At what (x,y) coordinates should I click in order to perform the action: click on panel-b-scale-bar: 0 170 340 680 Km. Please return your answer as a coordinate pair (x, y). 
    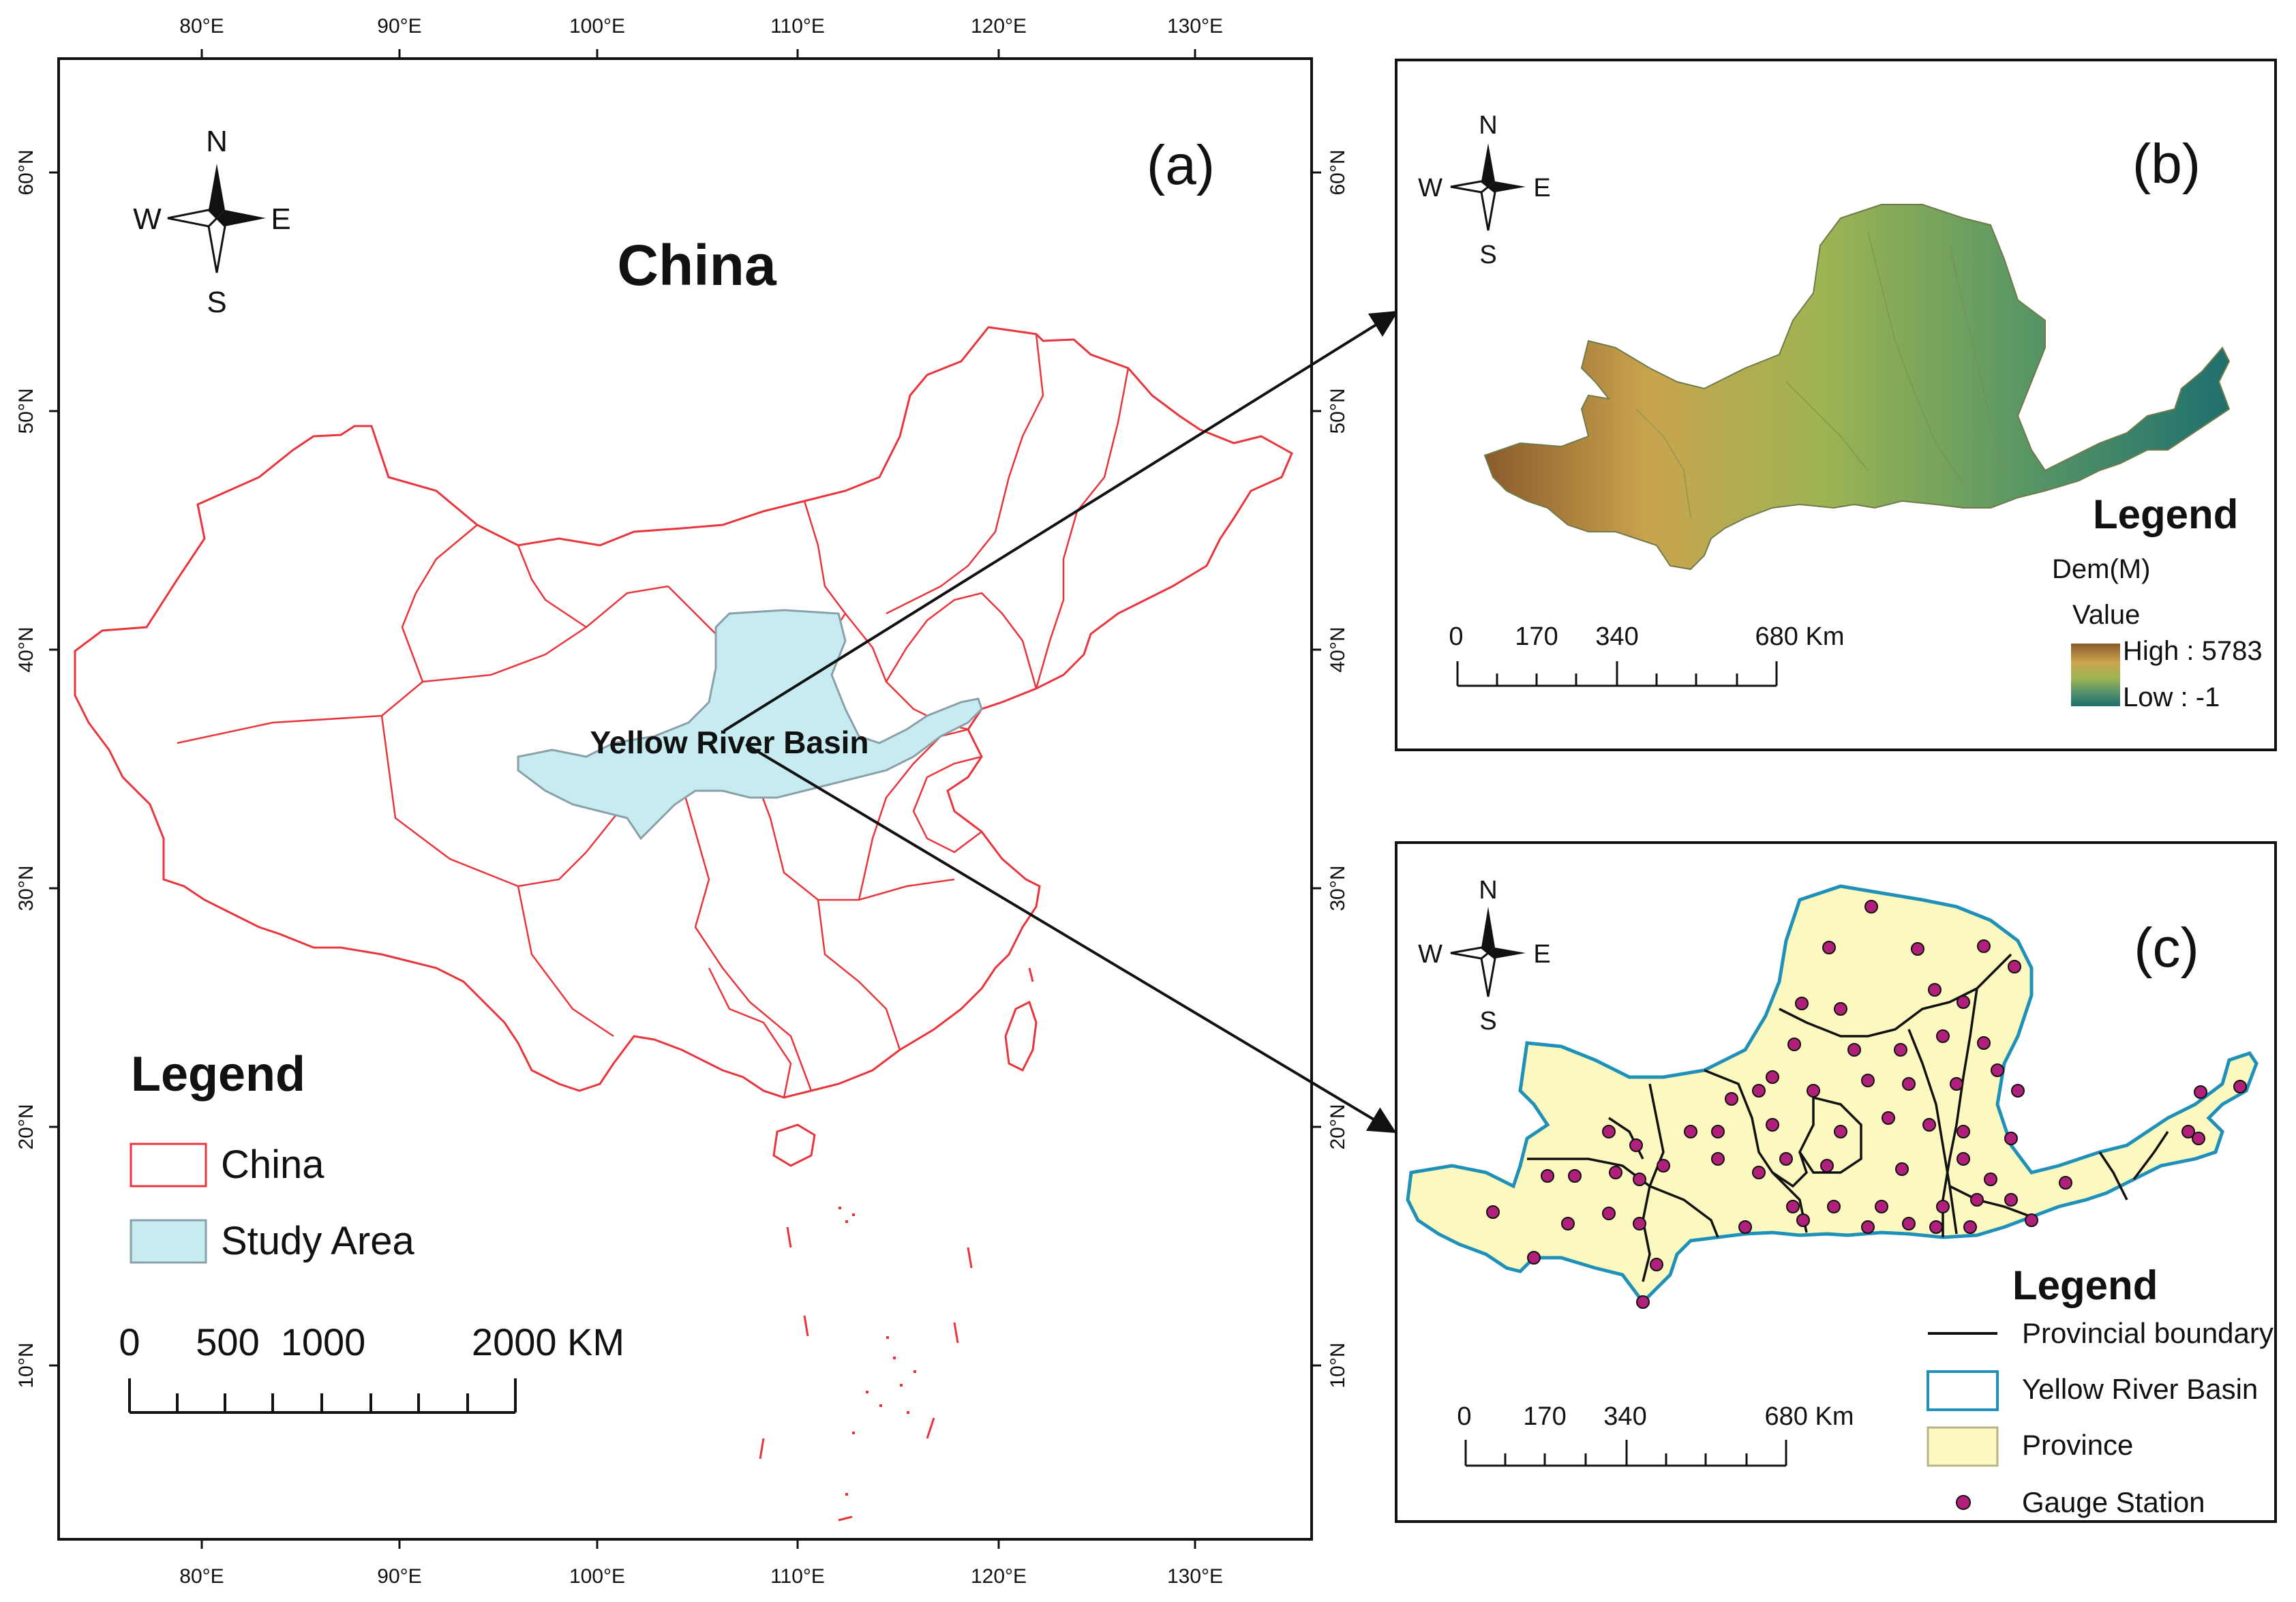
    Looking at the image, I should click on (1646, 654).